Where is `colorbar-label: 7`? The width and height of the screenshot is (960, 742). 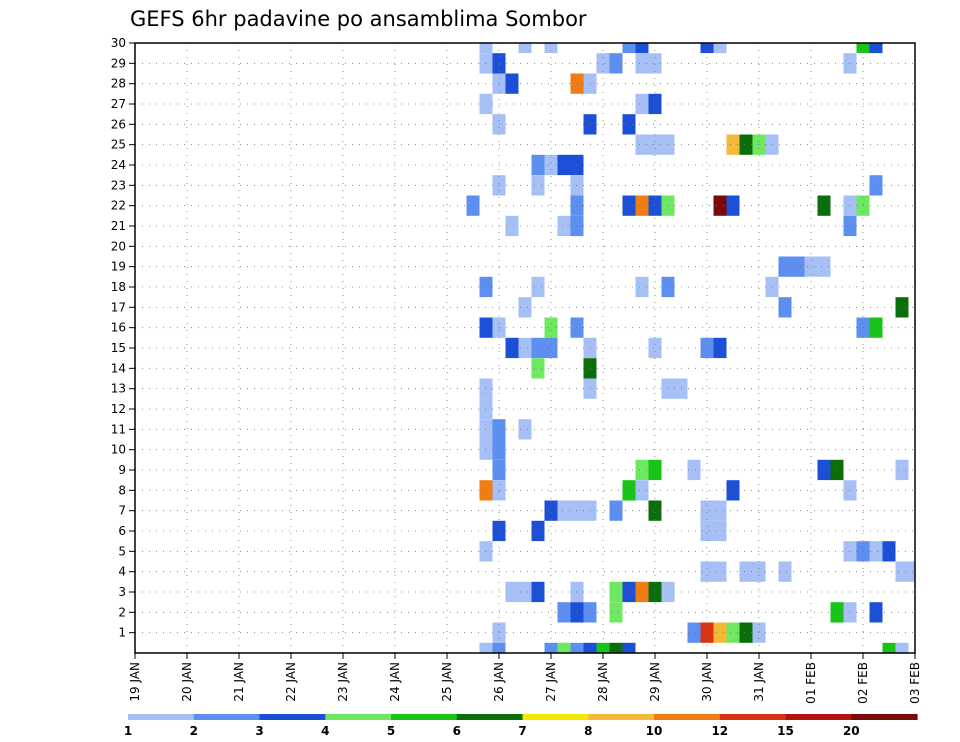 colorbar-label: 7 is located at coordinates (522, 731).